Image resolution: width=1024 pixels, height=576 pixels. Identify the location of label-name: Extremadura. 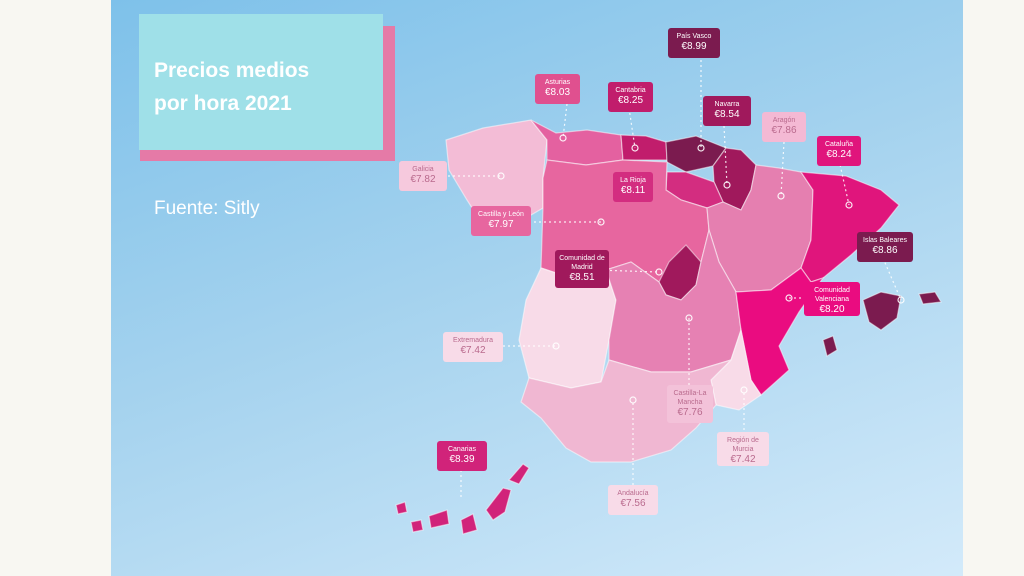
(473, 340).